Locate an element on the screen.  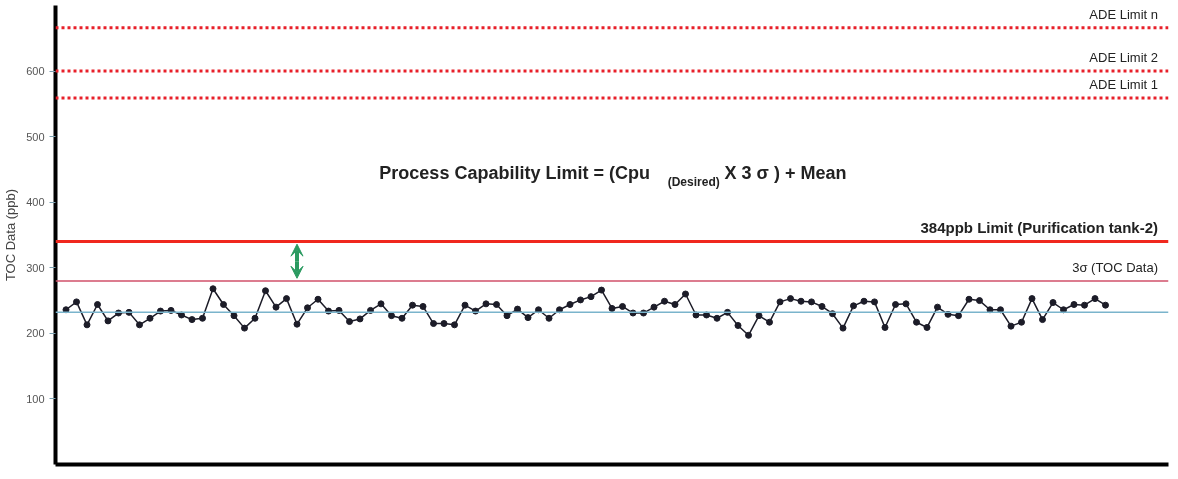
y-tick-label: 600 is located at coordinates (35, 71).